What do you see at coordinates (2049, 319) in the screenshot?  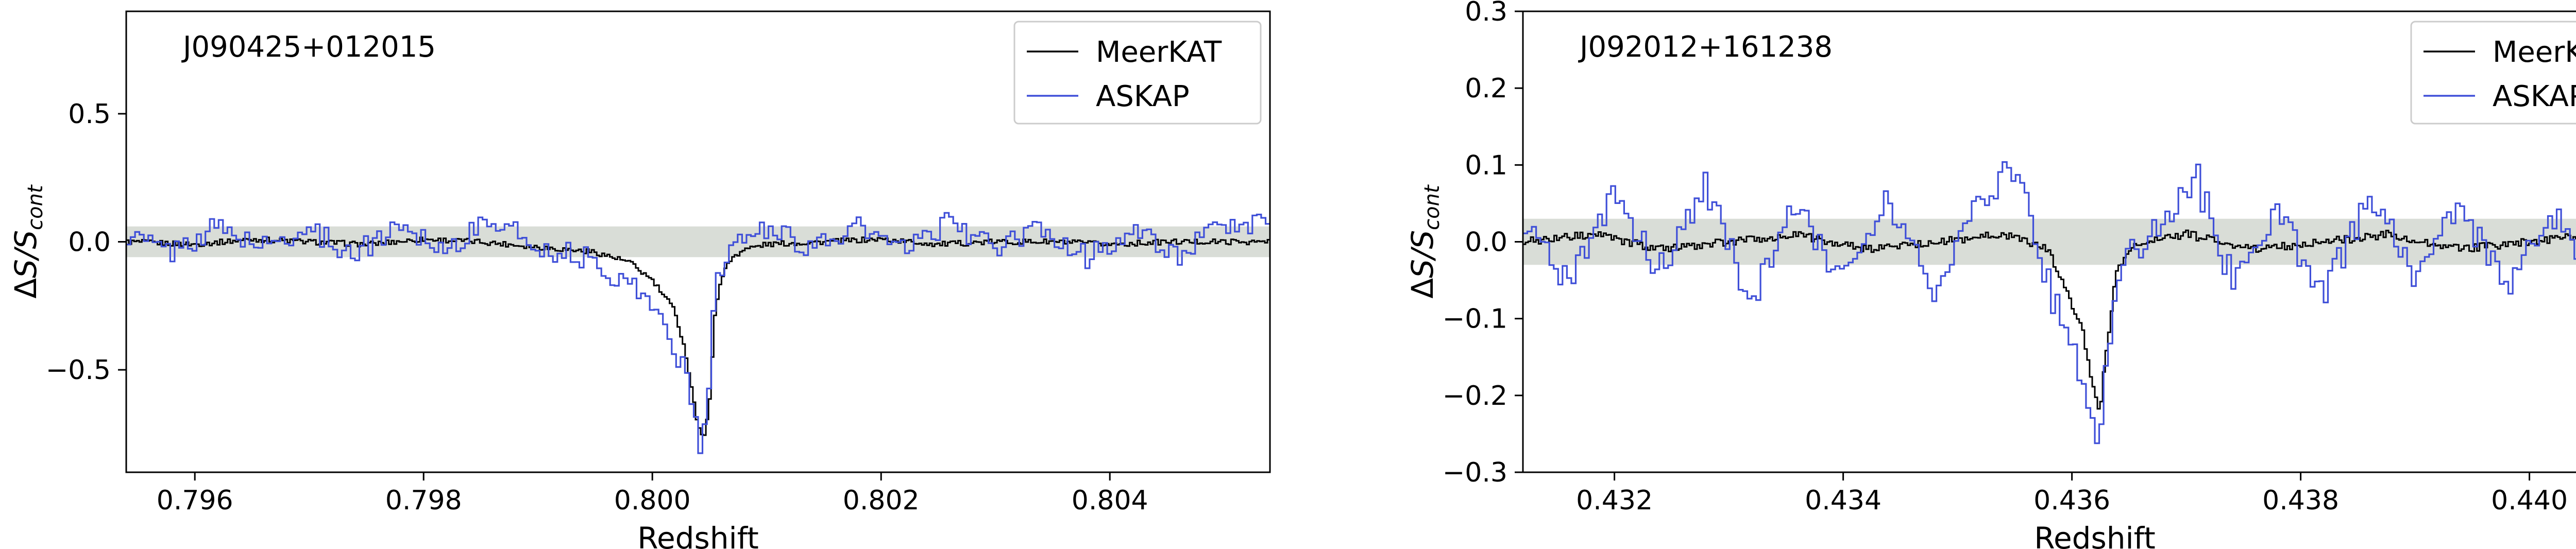 I see `series-meerkat-line` at bounding box center [2049, 319].